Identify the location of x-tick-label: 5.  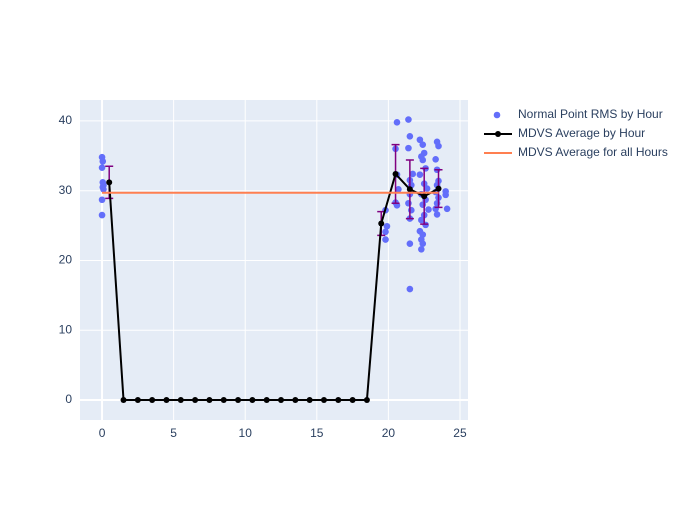
(173, 433).